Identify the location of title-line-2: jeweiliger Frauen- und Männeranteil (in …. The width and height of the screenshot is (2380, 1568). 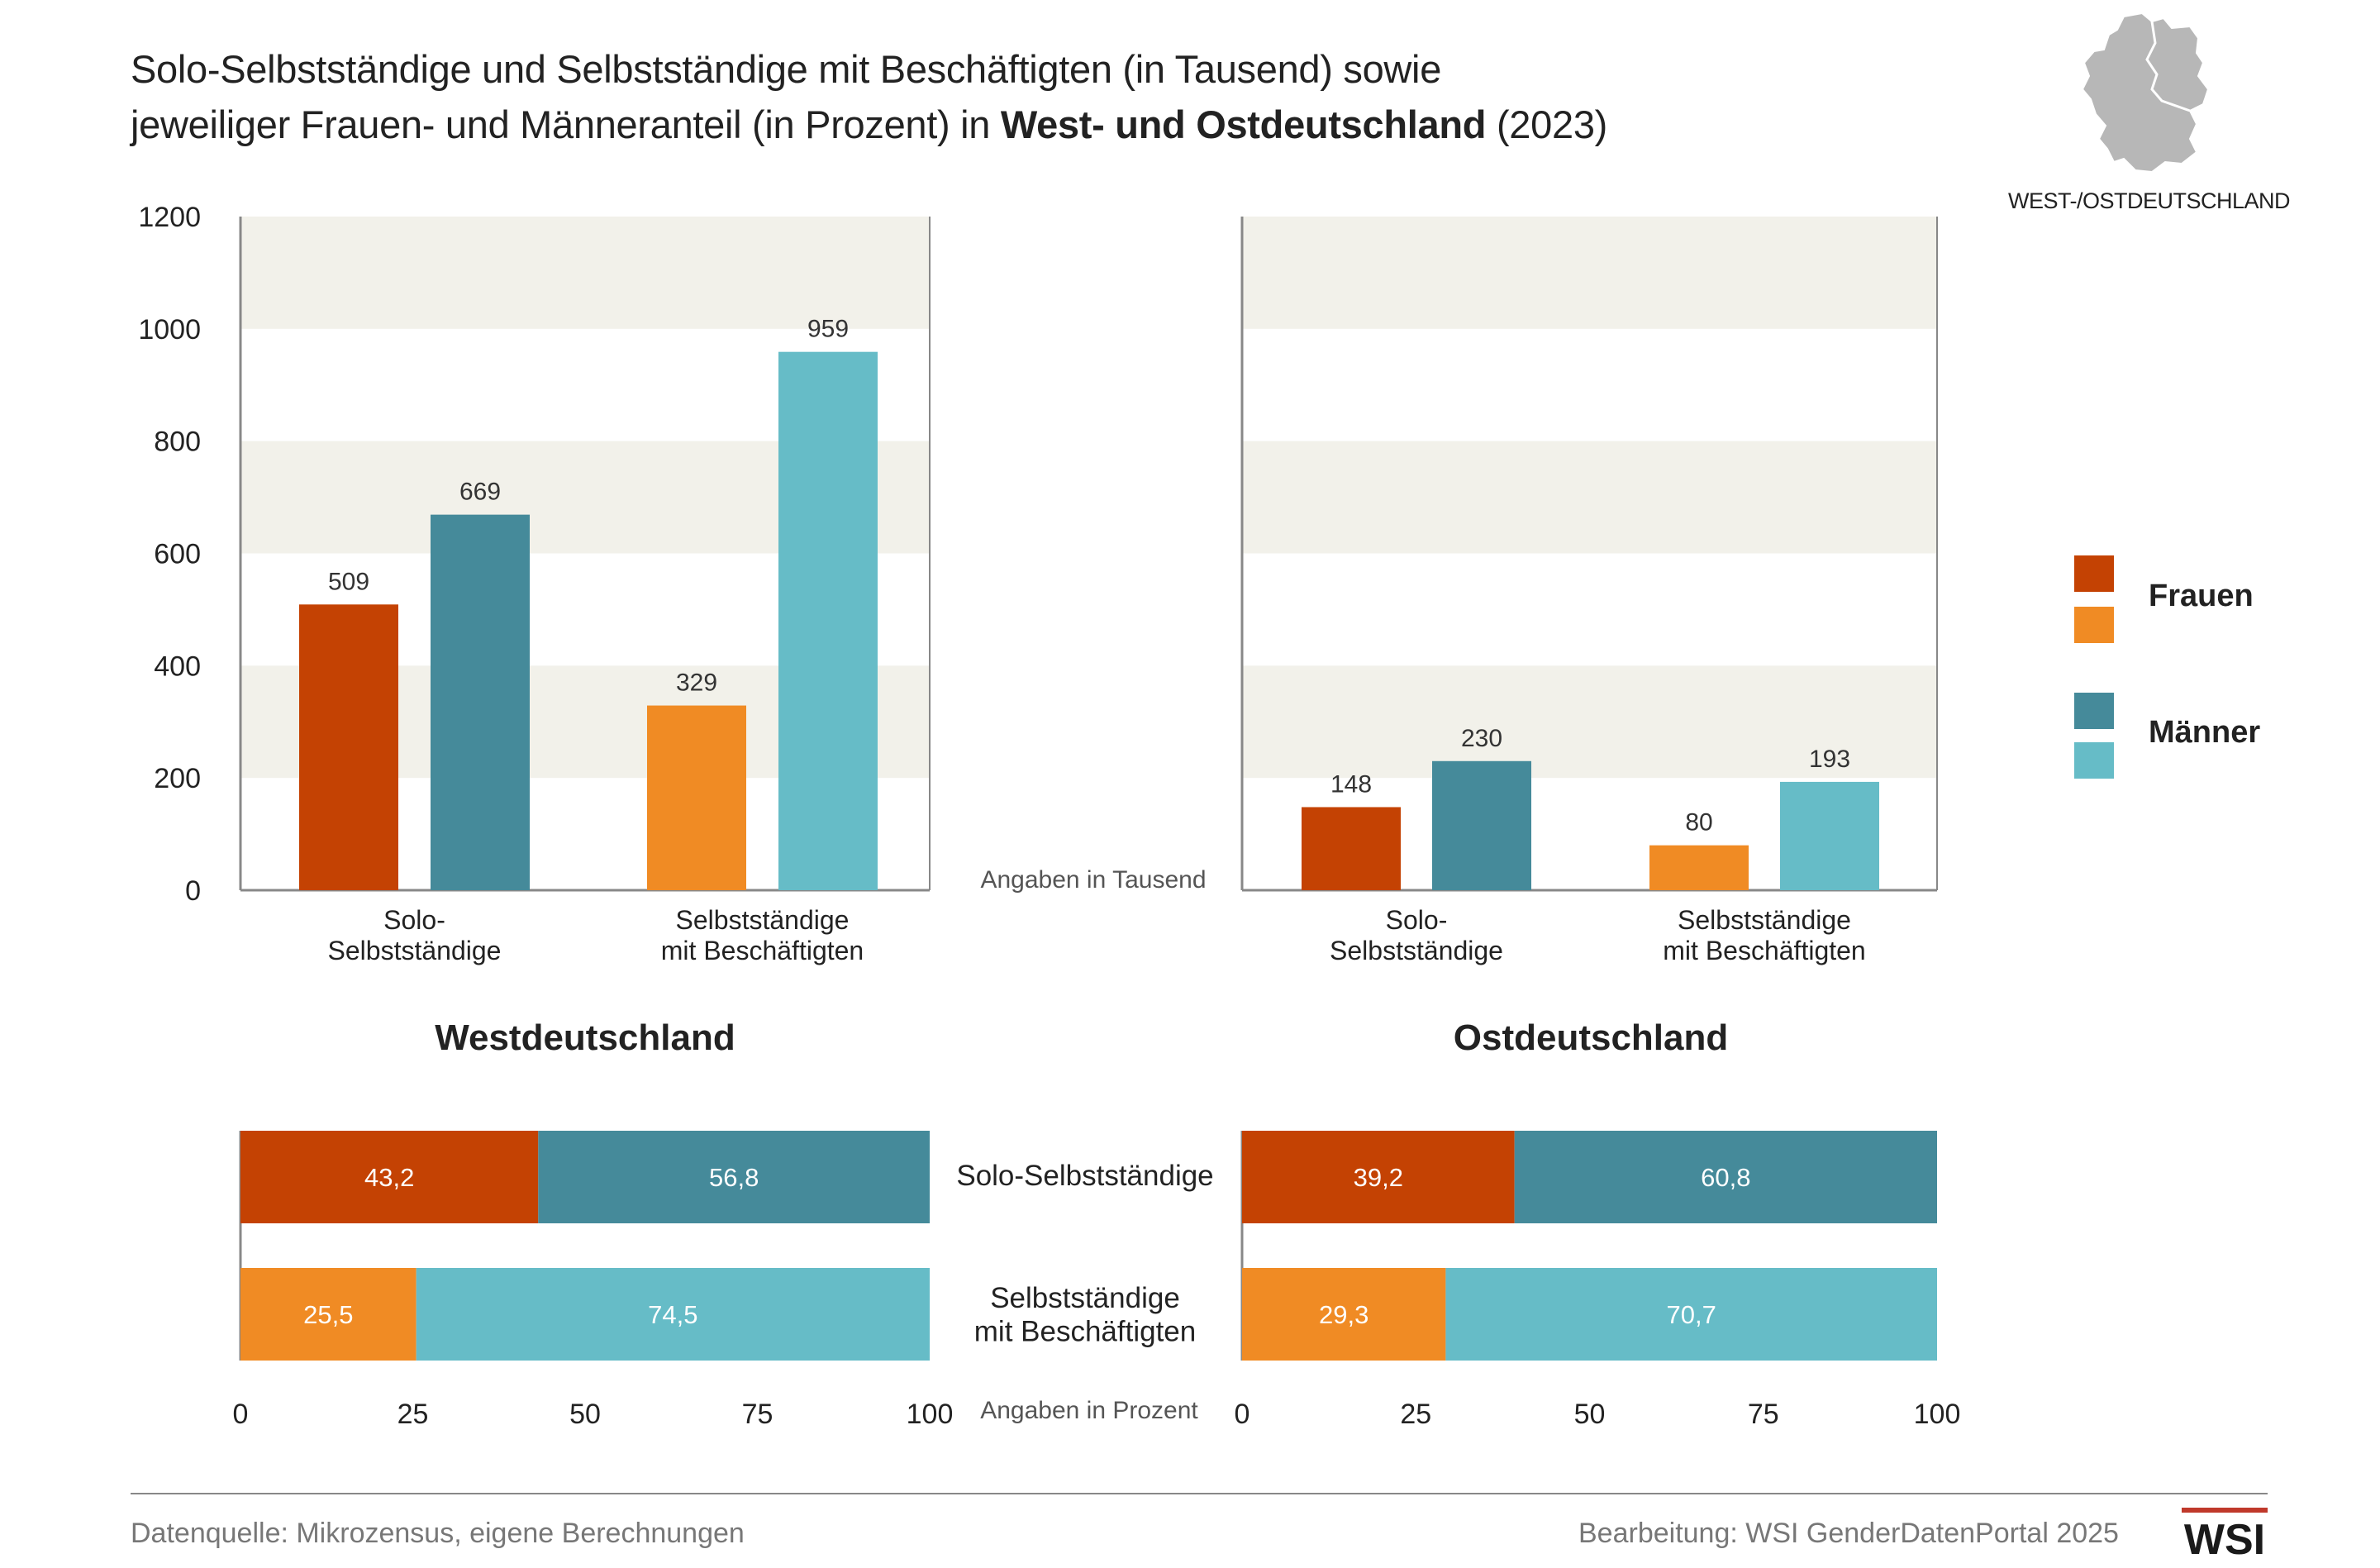
(869, 124).